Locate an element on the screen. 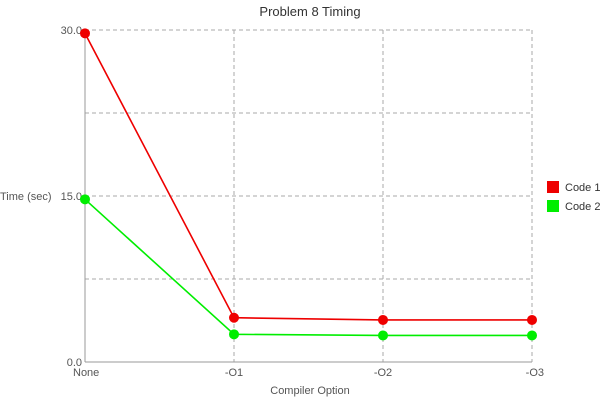 Image resolution: width=600 pixels, height=400 pixels. legend-label: Code 2 is located at coordinates (582, 207).